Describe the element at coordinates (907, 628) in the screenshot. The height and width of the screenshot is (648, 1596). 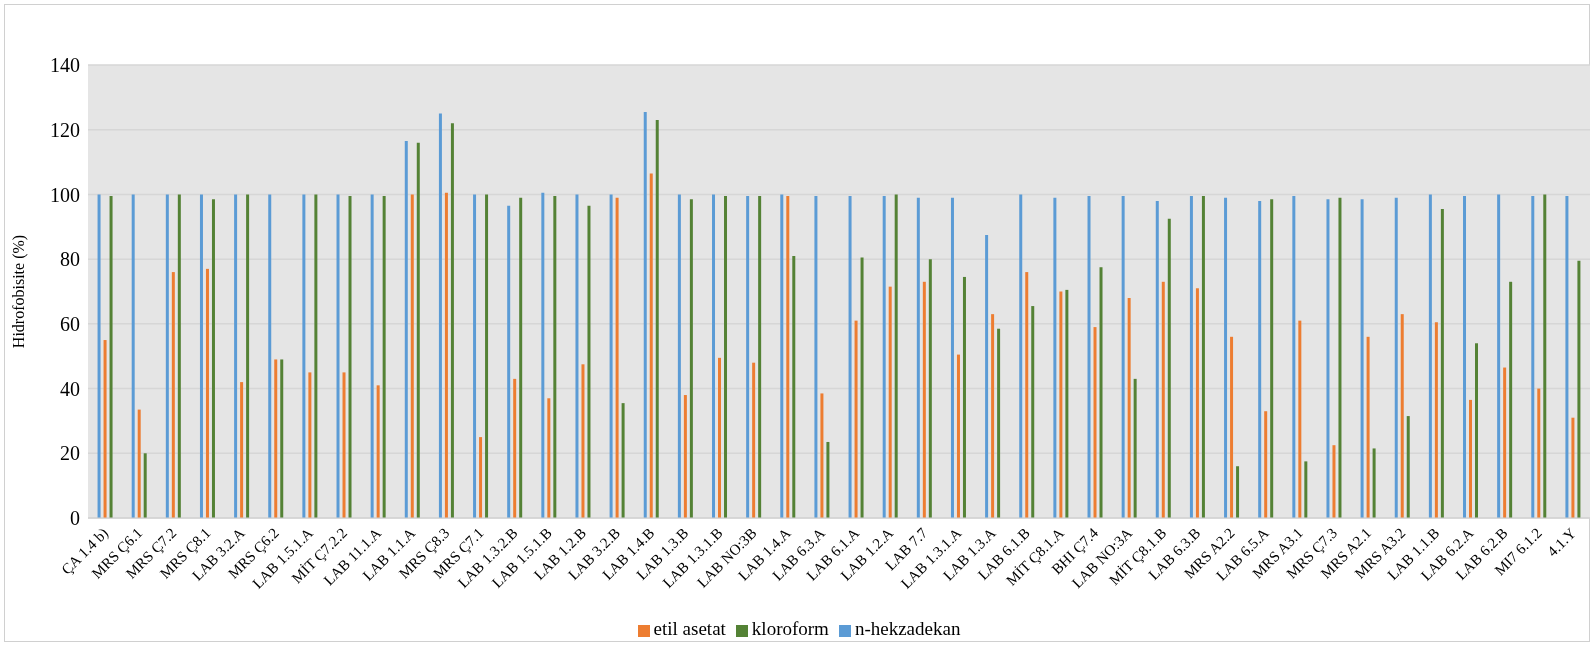
I see `legend-label: n-hekzadekan` at that location.